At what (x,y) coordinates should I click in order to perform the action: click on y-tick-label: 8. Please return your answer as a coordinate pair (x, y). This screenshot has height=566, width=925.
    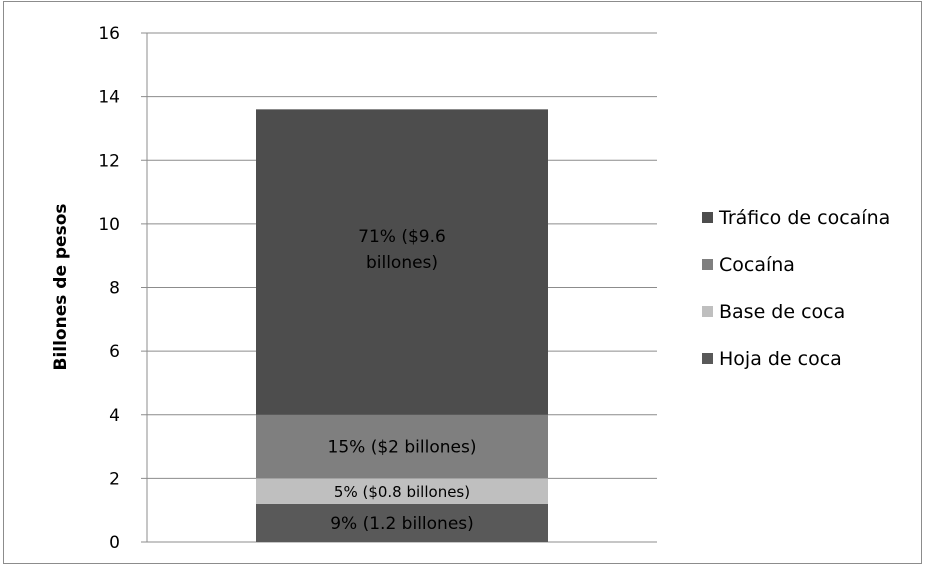
    Looking at the image, I should click on (114, 289).